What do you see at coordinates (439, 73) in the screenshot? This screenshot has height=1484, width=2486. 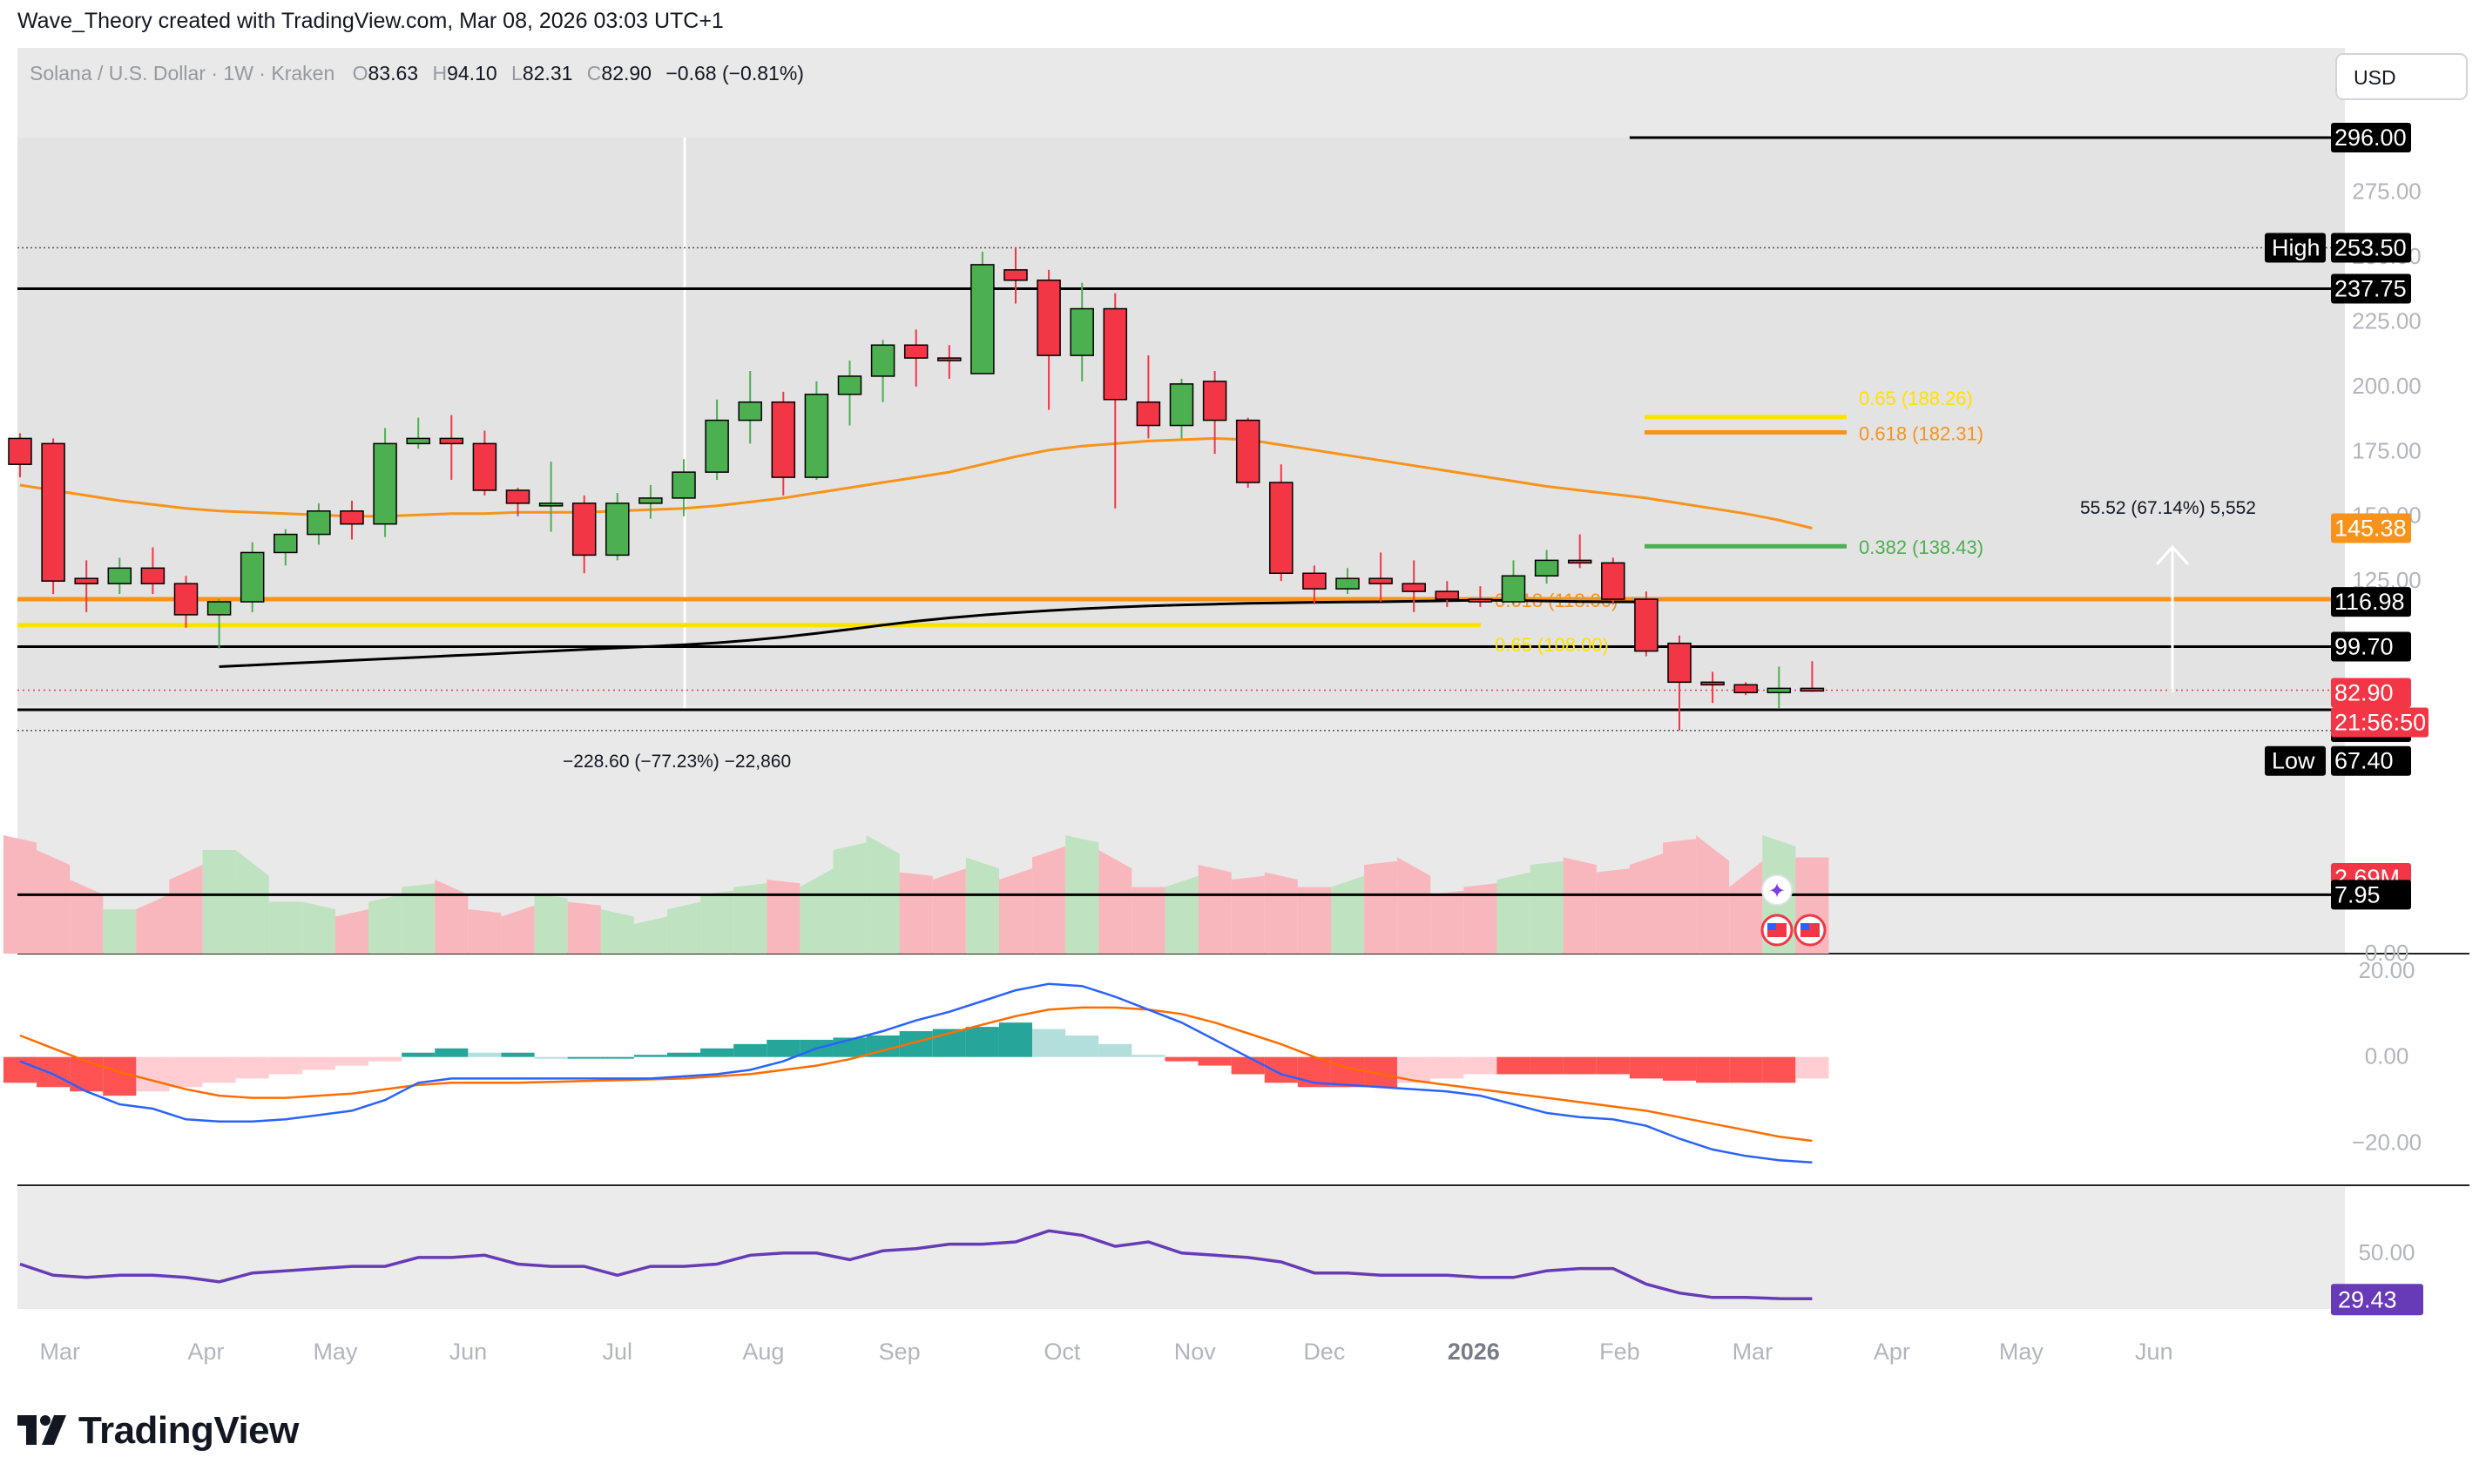 I see `high-label: H` at bounding box center [439, 73].